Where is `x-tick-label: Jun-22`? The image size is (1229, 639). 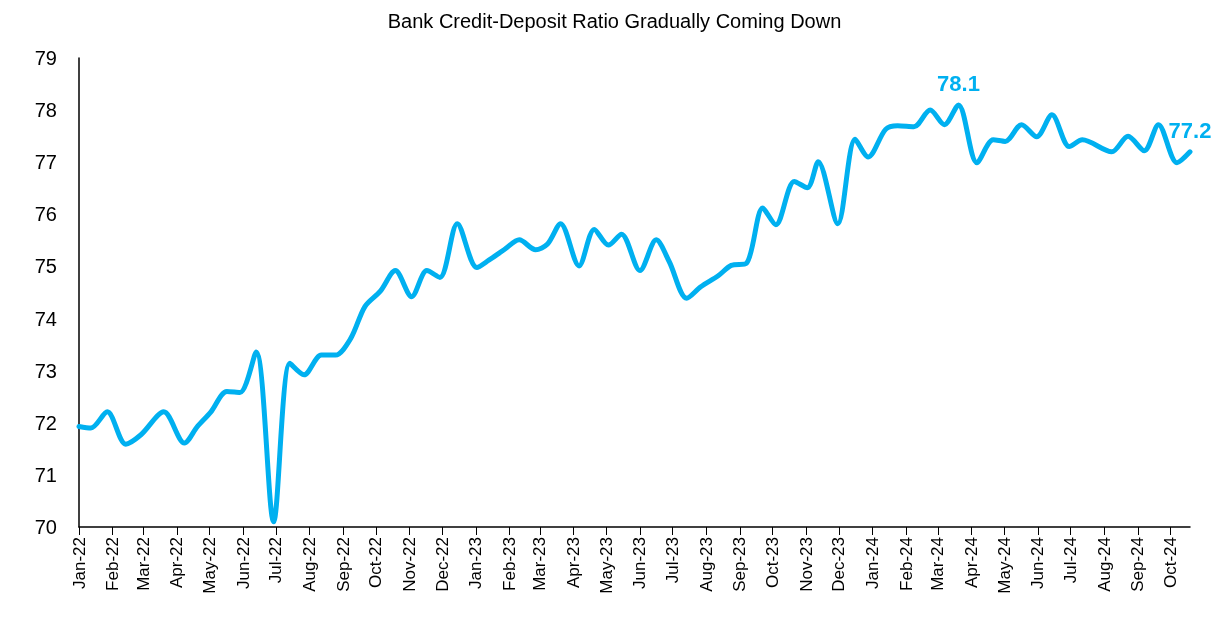
x-tick-label: Jun-22 is located at coordinates (243, 563).